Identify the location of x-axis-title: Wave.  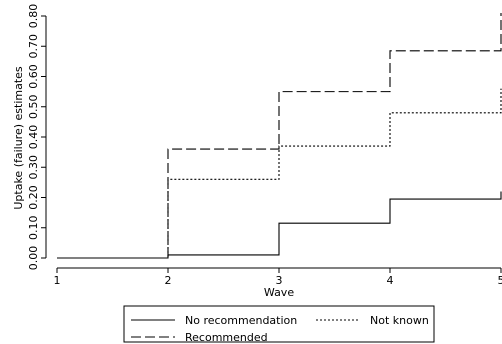
(279, 292).